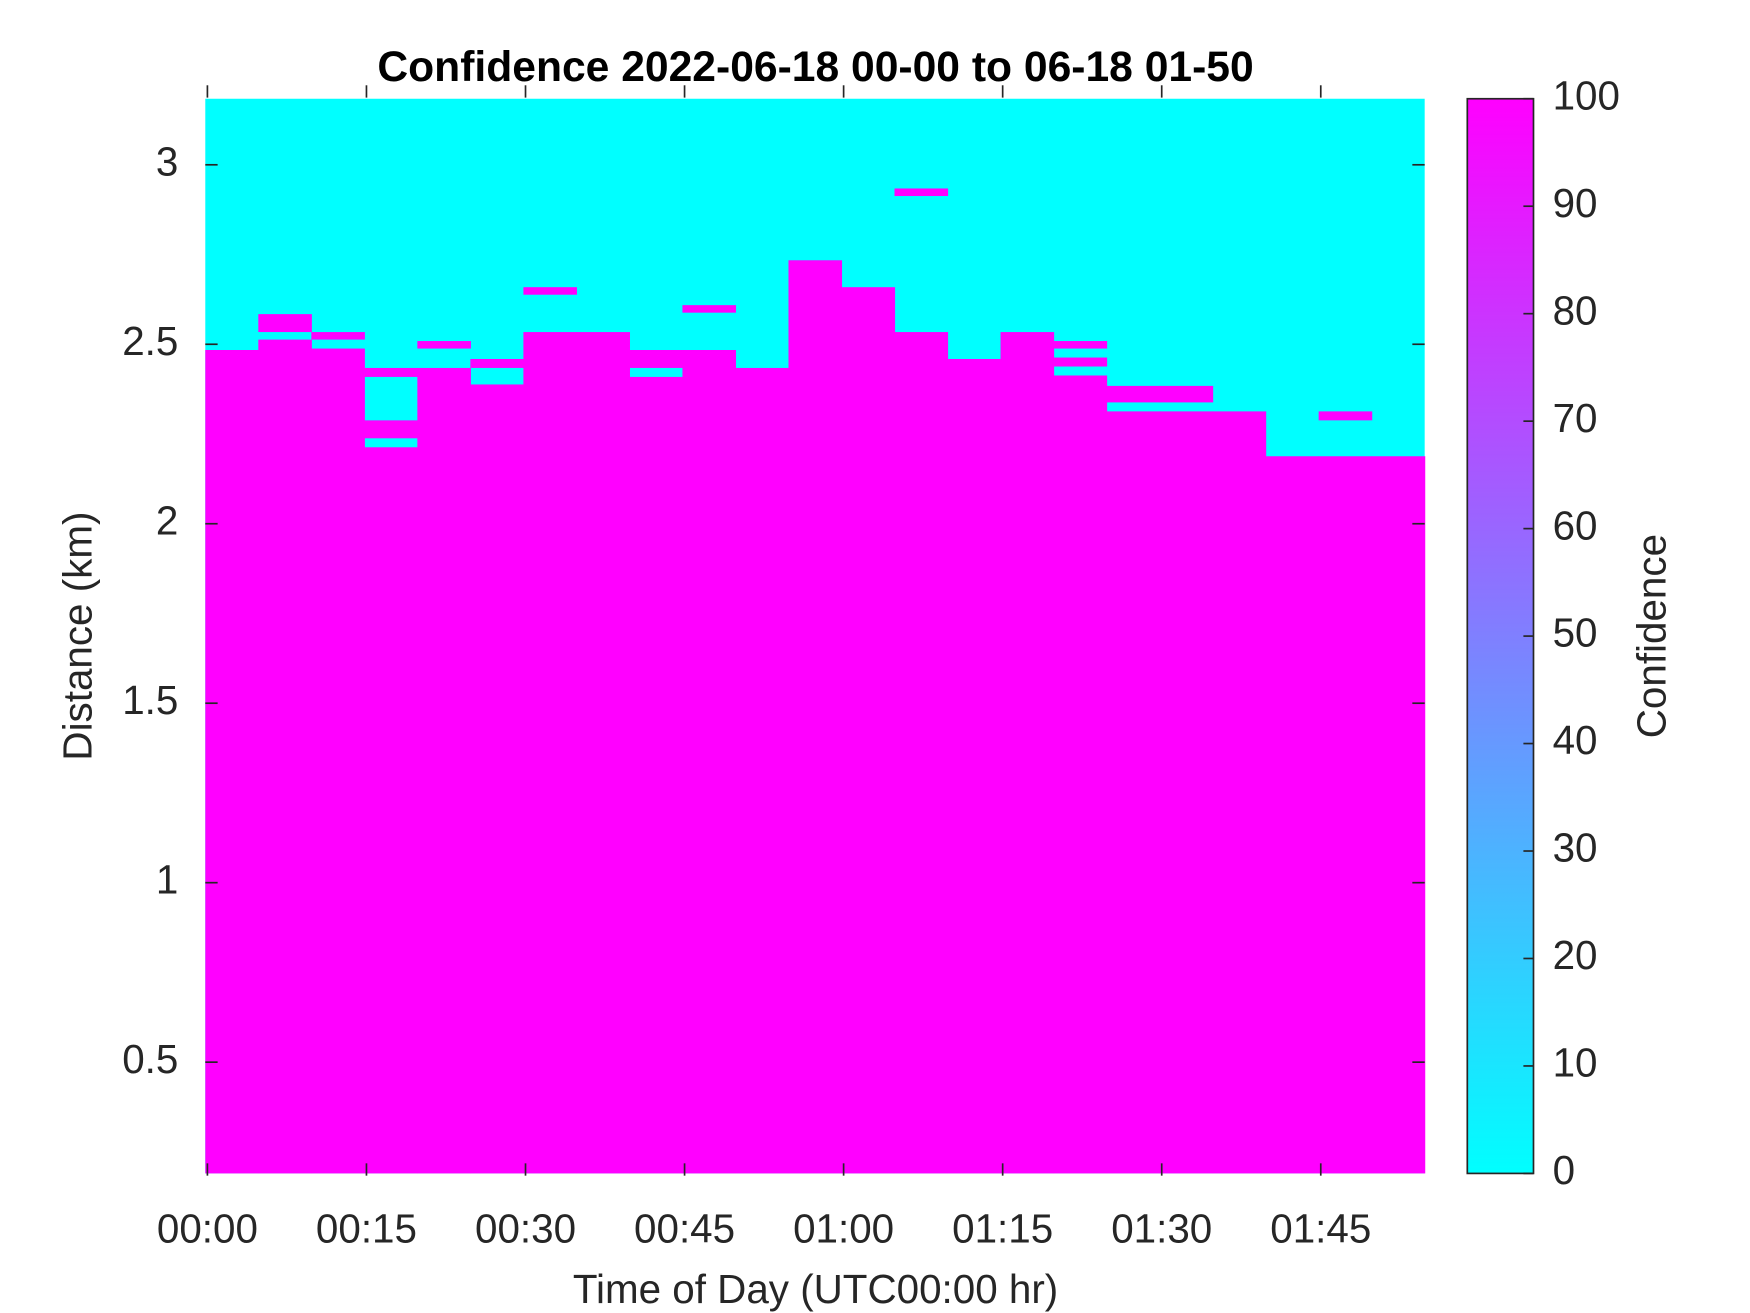 The width and height of the screenshot is (1750, 1313). I want to click on colorbar-tick-label: 50, so click(1575, 633).